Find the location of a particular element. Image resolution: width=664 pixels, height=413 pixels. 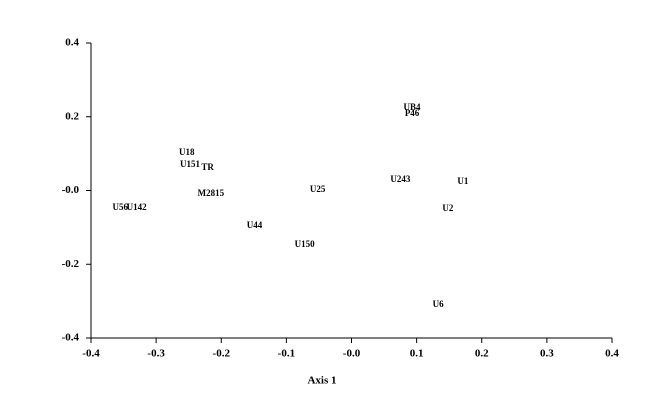

x-tick-label: -0.3 is located at coordinates (156, 354).